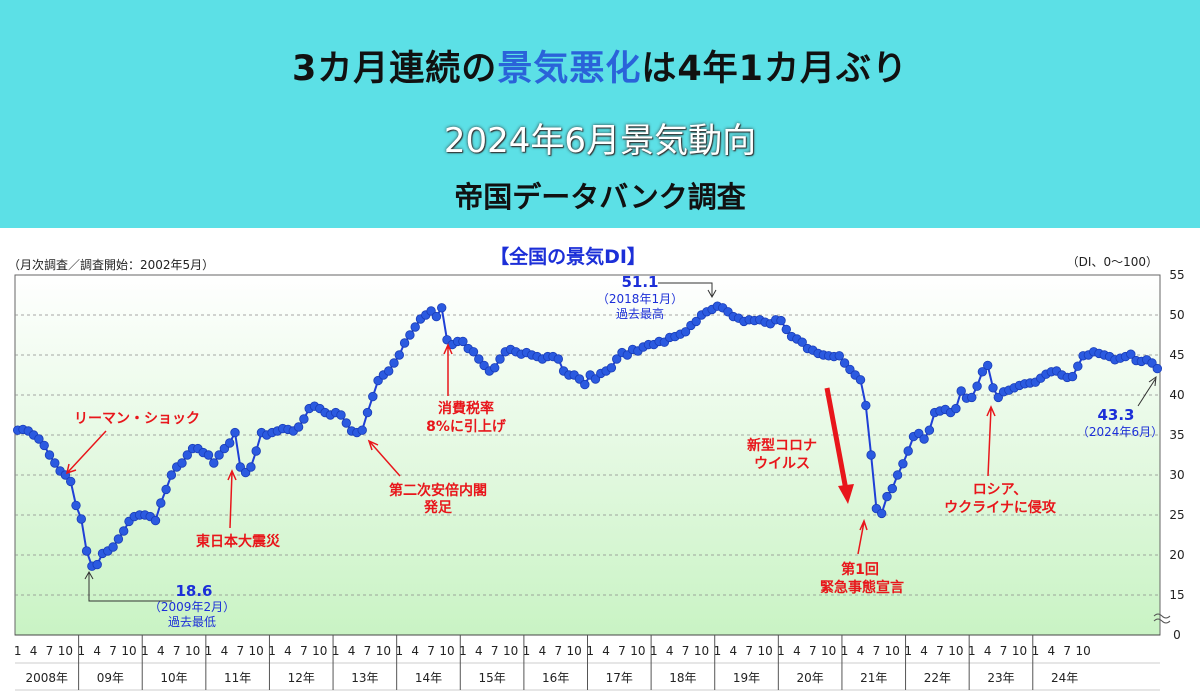  I want to click on headline-part2: は4年1カ月ぶり, so click(775, 69).